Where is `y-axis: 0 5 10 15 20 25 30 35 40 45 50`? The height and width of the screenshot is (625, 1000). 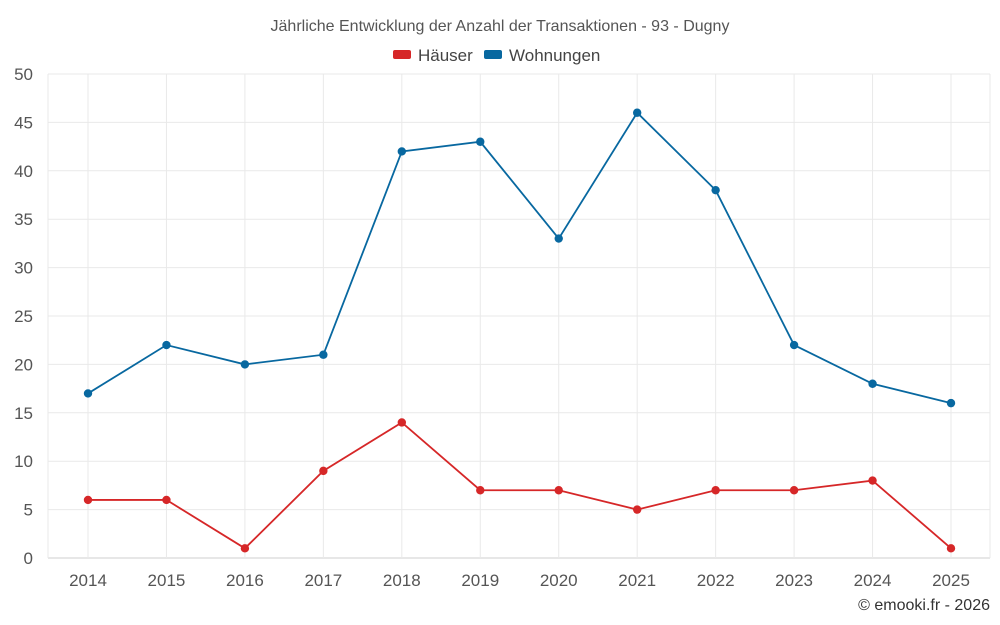 y-axis: 0 5 10 15 20 25 30 35 40 45 50 is located at coordinates (23, 316).